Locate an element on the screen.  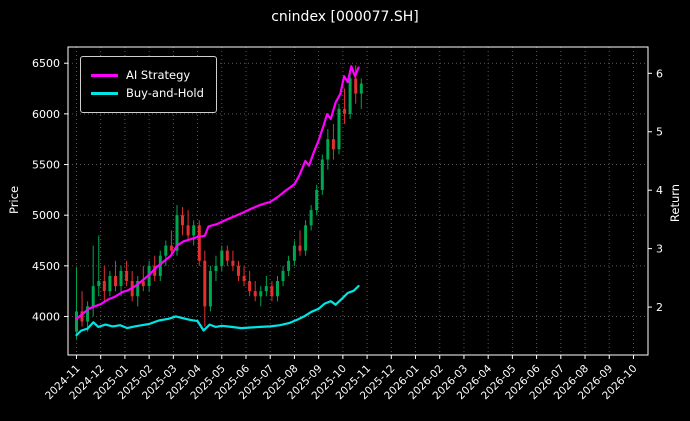
buy-and-hold-line-swatch is located at coordinates (104, 93).